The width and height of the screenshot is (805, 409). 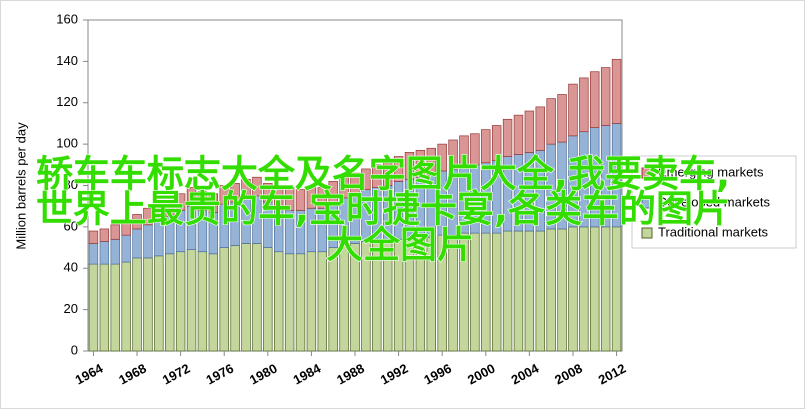 I want to click on watermark-text: 轿车车标志大全及名字图片大全,我要卖车,, so click(x=383, y=174).